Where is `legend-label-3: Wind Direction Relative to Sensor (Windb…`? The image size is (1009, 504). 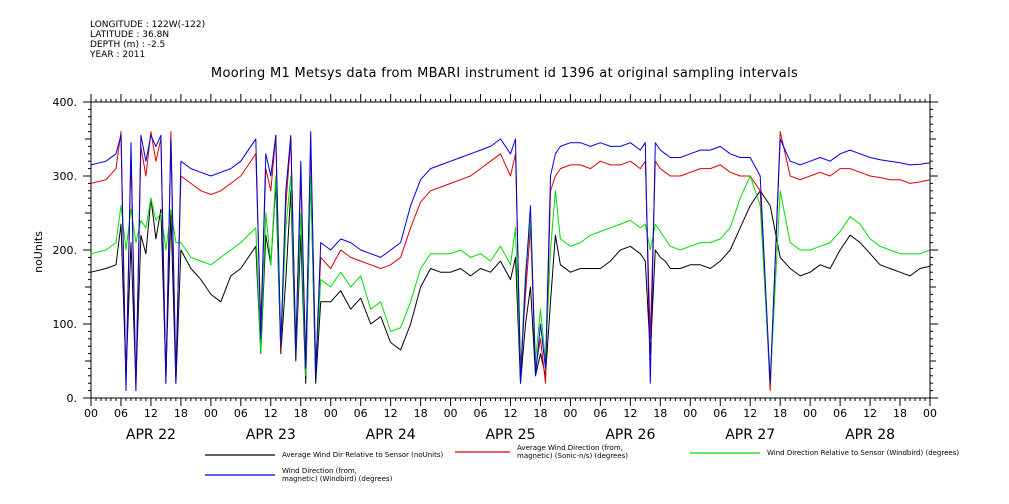
legend-label-3: Wind Direction Relative to Sensor (Windb… is located at coordinates (863, 453).